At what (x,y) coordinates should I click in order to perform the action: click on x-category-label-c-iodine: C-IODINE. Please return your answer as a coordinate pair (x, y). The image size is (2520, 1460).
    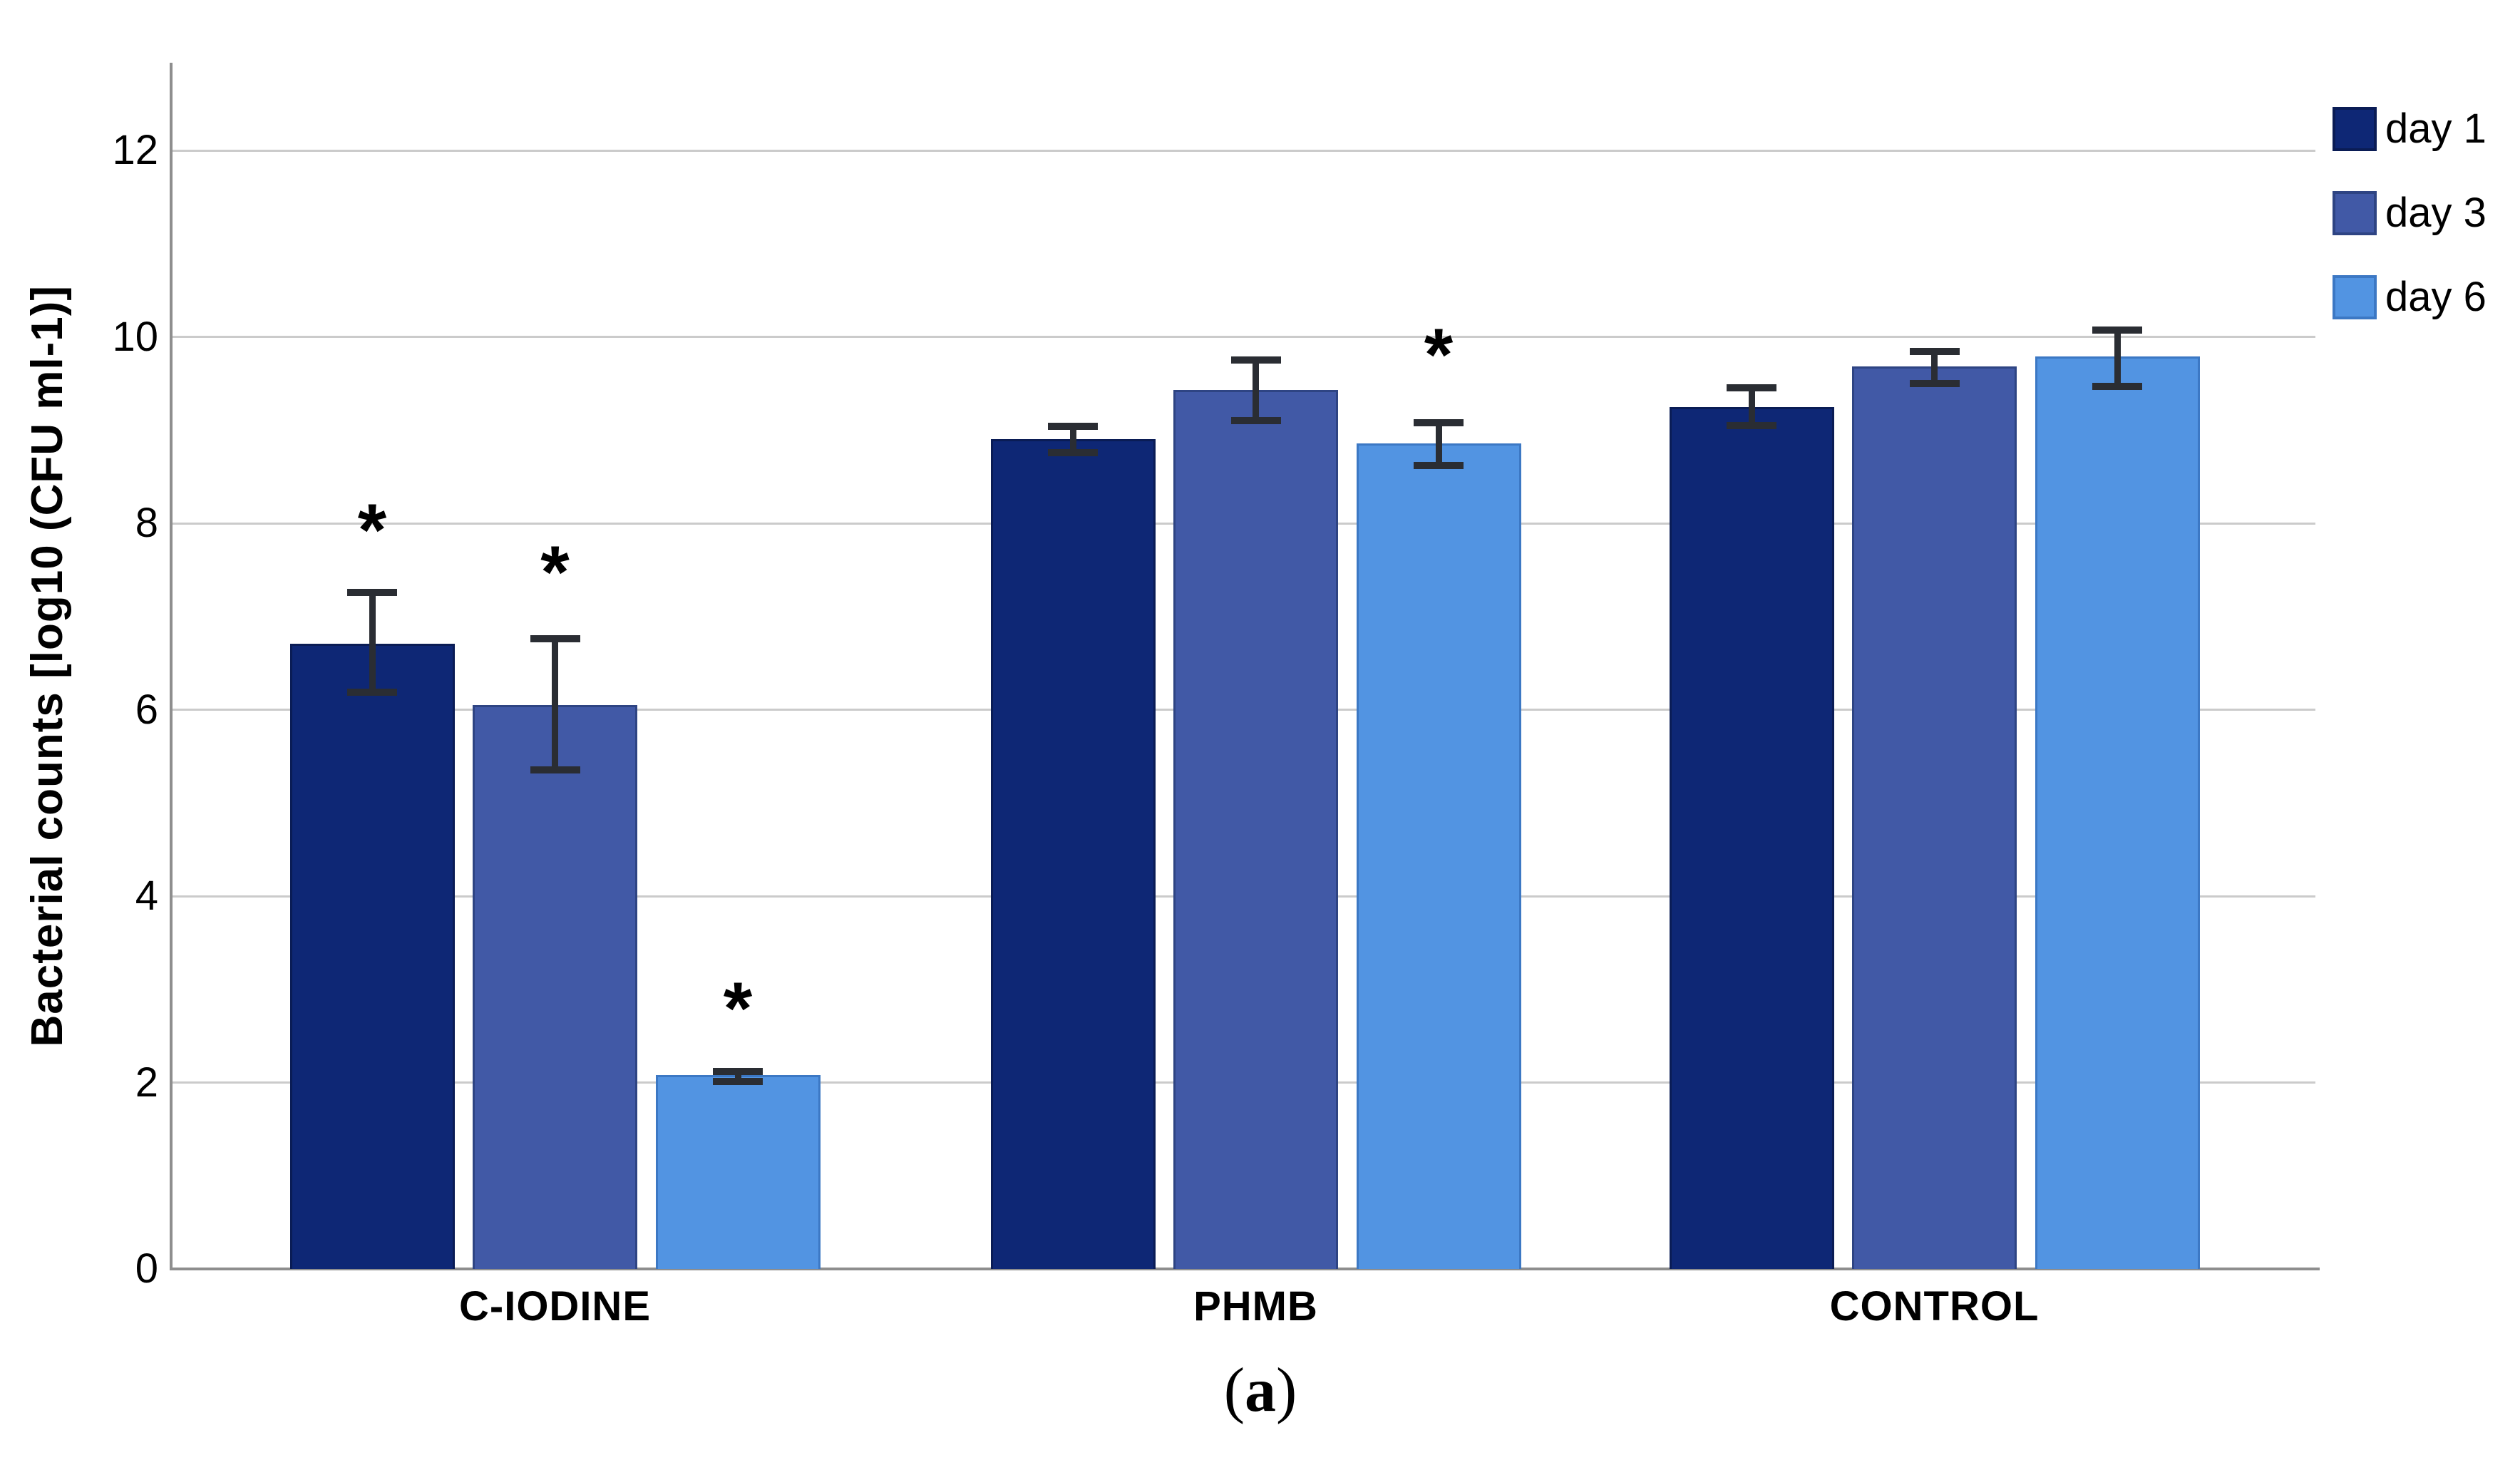
    Looking at the image, I should click on (555, 1306).